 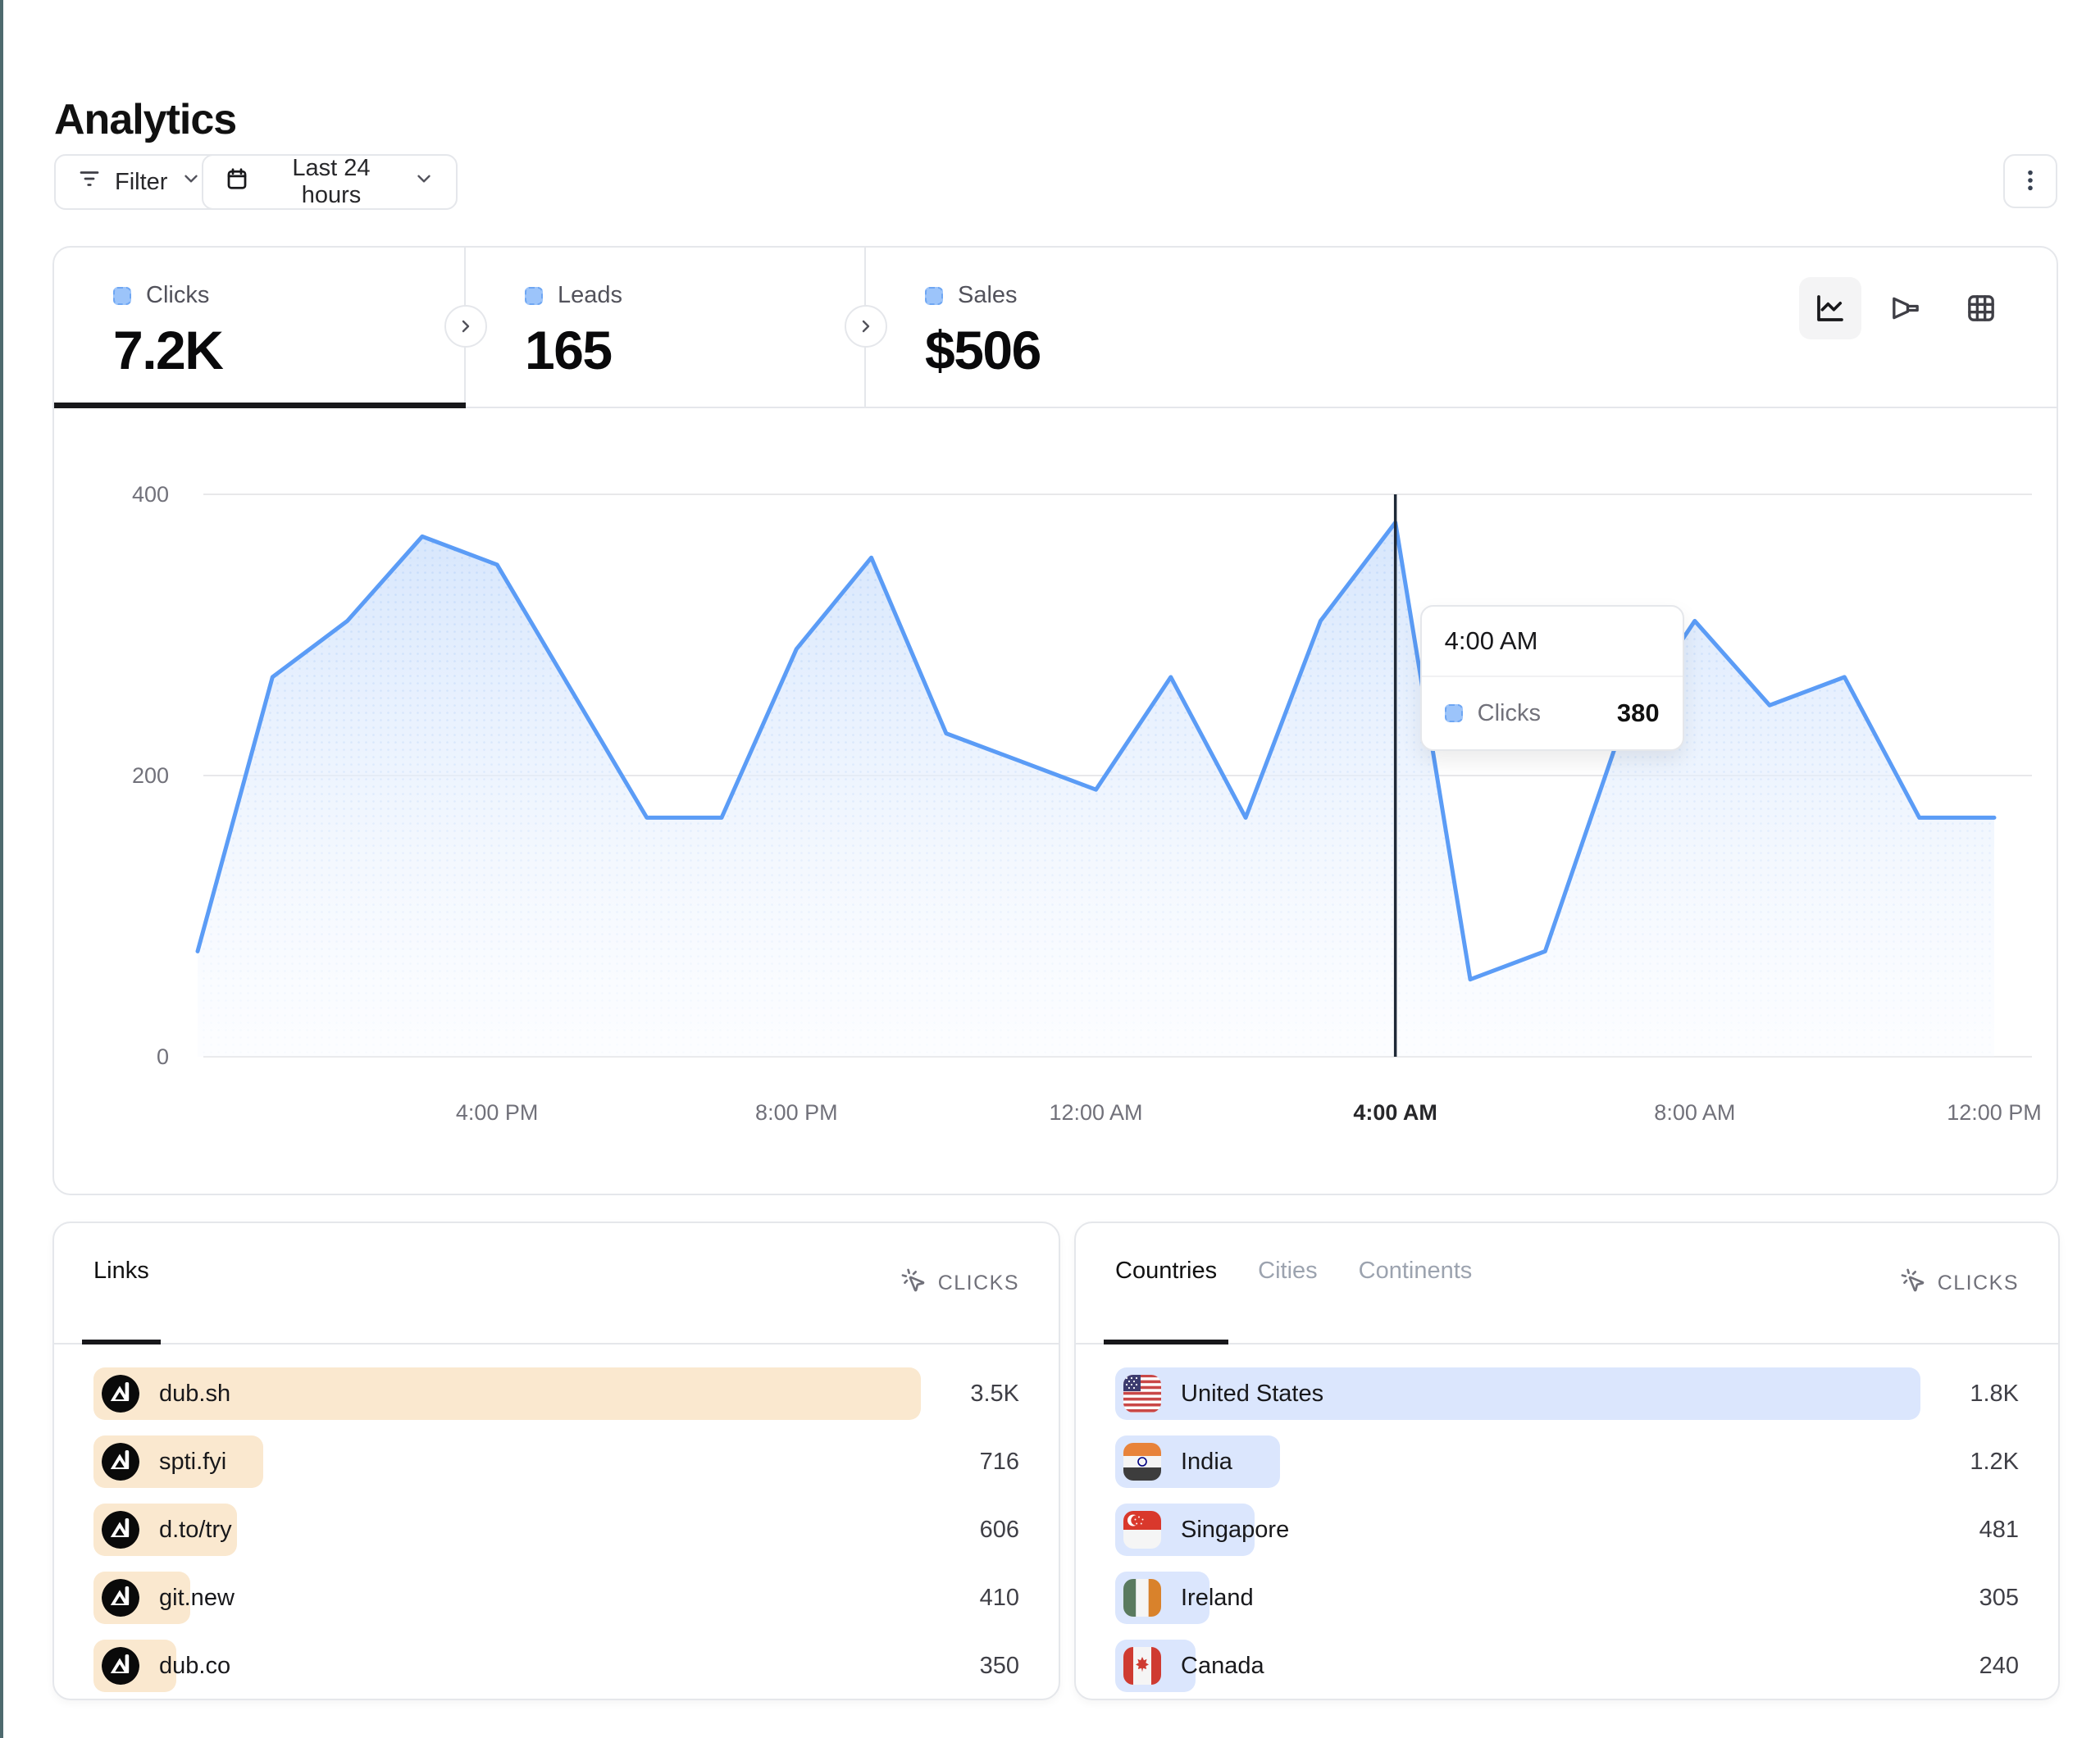 What do you see at coordinates (168, 350) in the screenshot?
I see `stat-value: 7.2K` at bounding box center [168, 350].